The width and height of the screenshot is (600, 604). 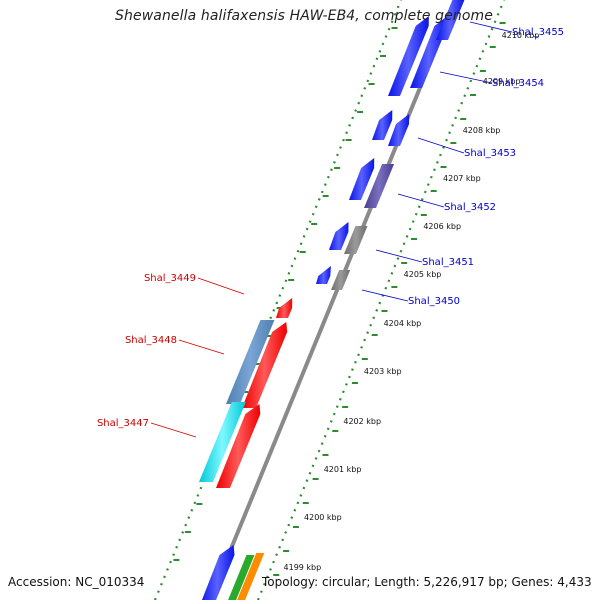 I want to click on tick-label: 4203 kbp, so click(x=383, y=371).